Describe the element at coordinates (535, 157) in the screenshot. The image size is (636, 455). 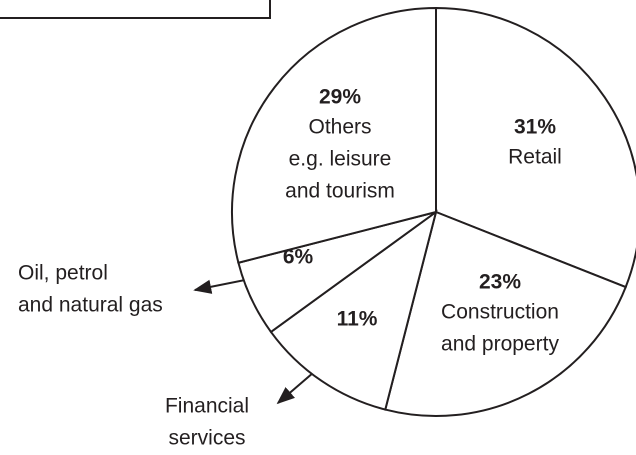
I see `slice-label: Retail` at that location.